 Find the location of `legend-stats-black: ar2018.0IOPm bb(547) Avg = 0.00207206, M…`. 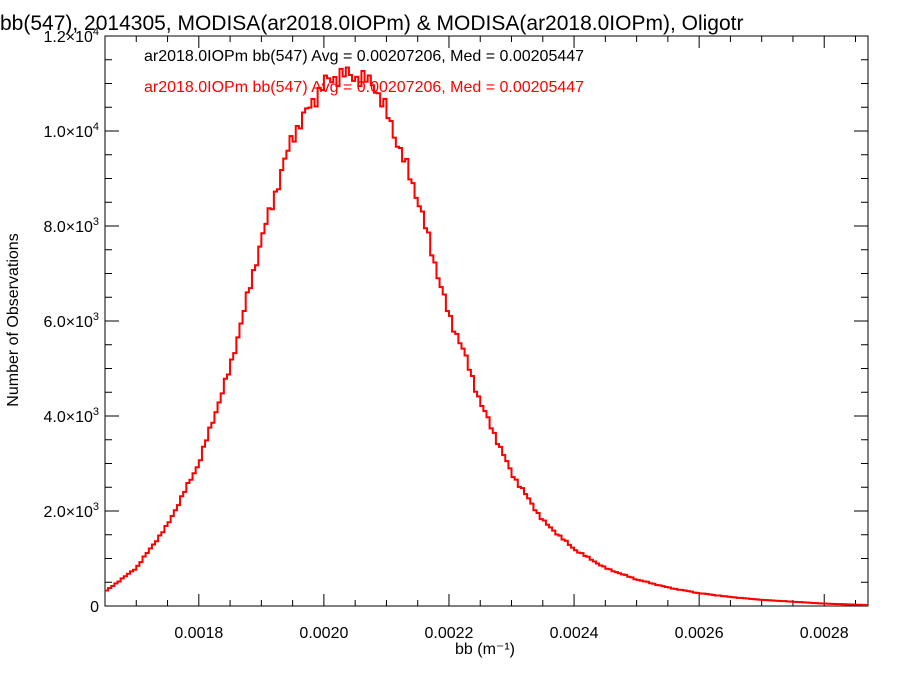

legend-stats-black: ar2018.0IOPm bb(547) Avg = 0.00207206, M… is located at coordinates (364, 56).